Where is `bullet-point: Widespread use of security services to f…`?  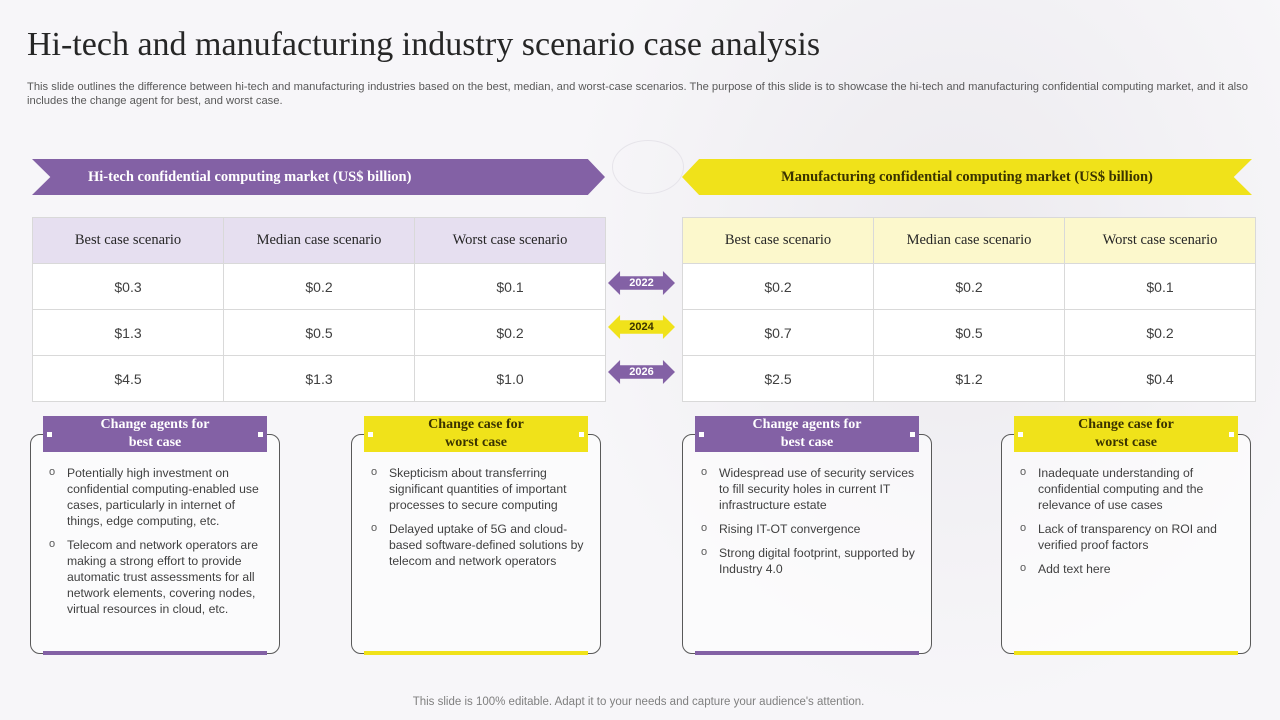
bullet-point: Widespread use of security services to f… is located at coordinates (809, 488).